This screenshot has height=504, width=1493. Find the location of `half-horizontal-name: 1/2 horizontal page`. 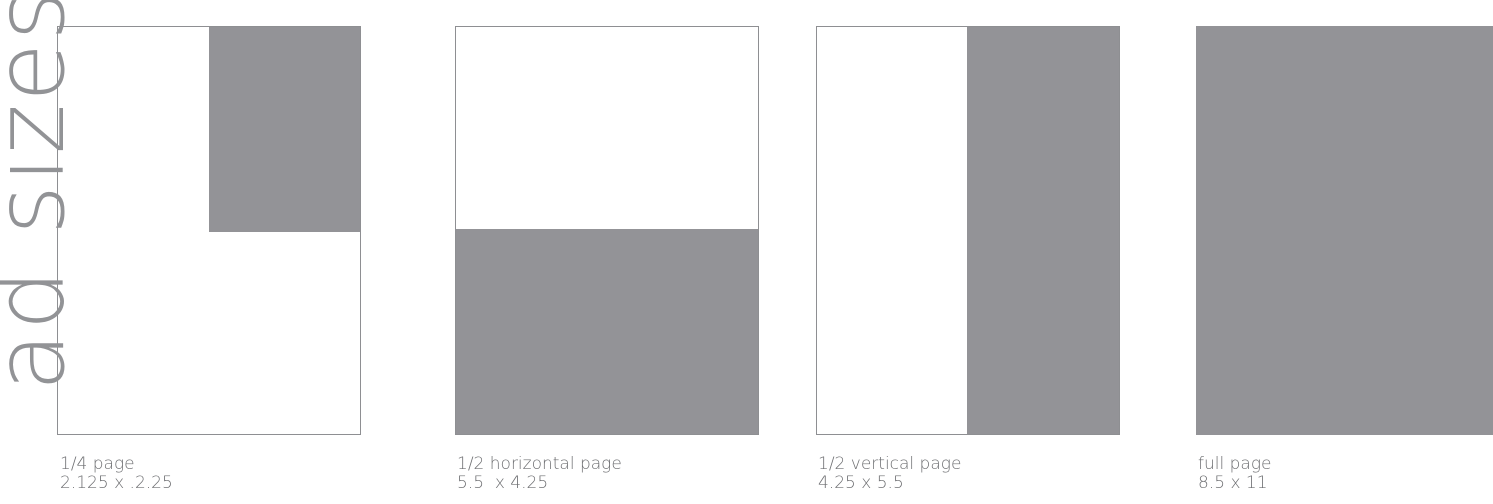

half-horizontal-name: 1/2 horizontal page is located at coordinates (539, 464).